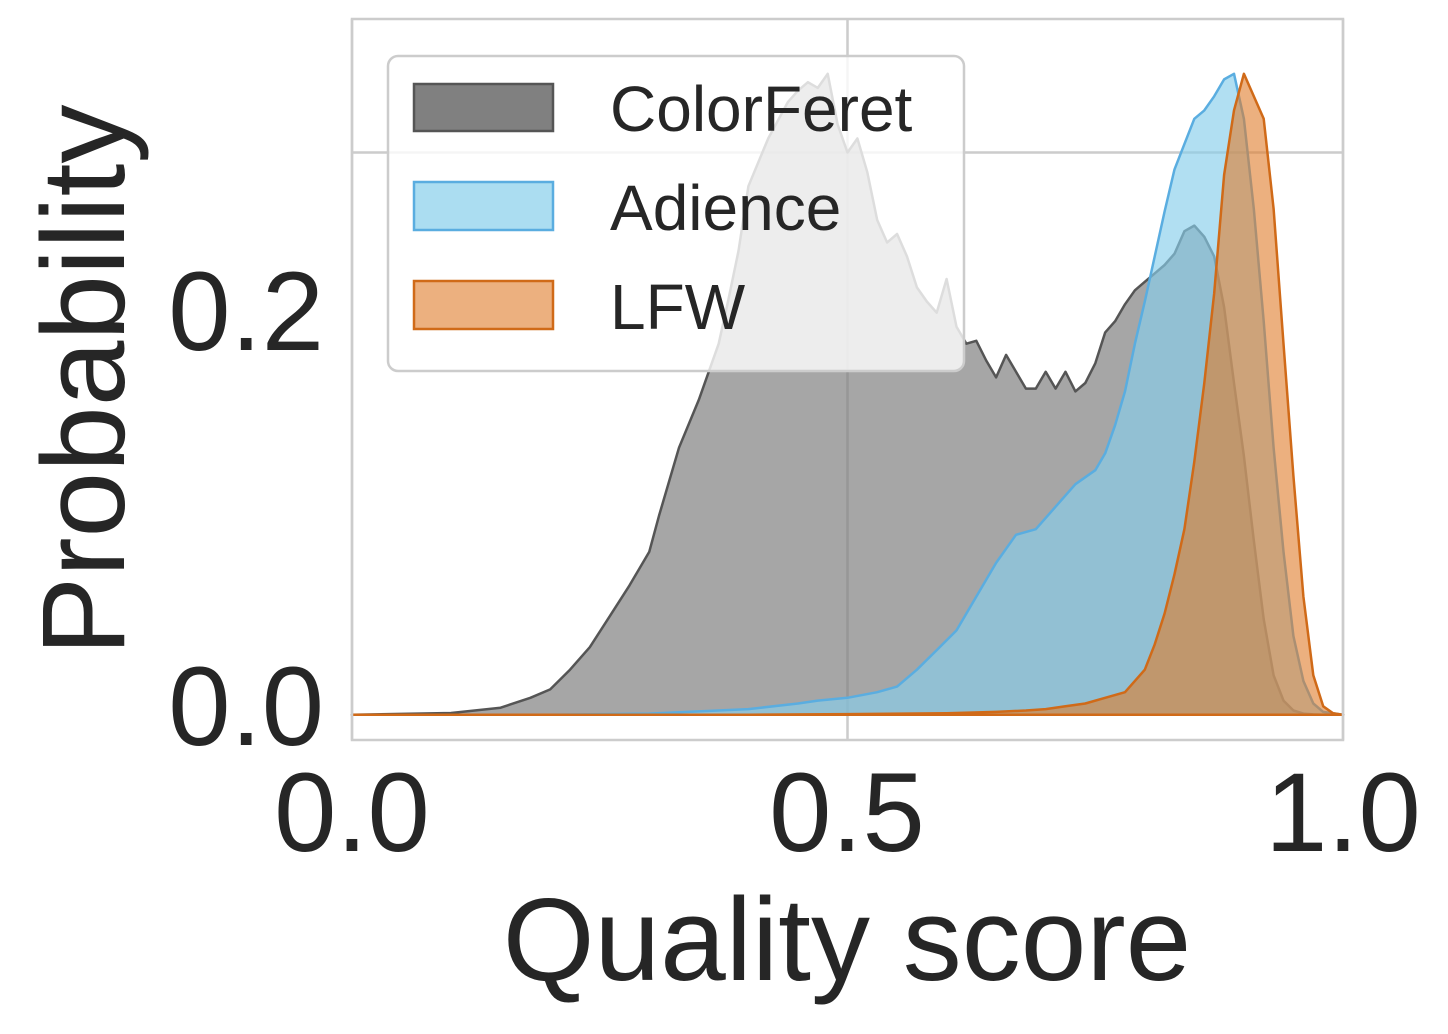 The width and height of the screenshot is (1448, 1034). I want to click on x-tick-label-1: 0.5, so click(847, 812).